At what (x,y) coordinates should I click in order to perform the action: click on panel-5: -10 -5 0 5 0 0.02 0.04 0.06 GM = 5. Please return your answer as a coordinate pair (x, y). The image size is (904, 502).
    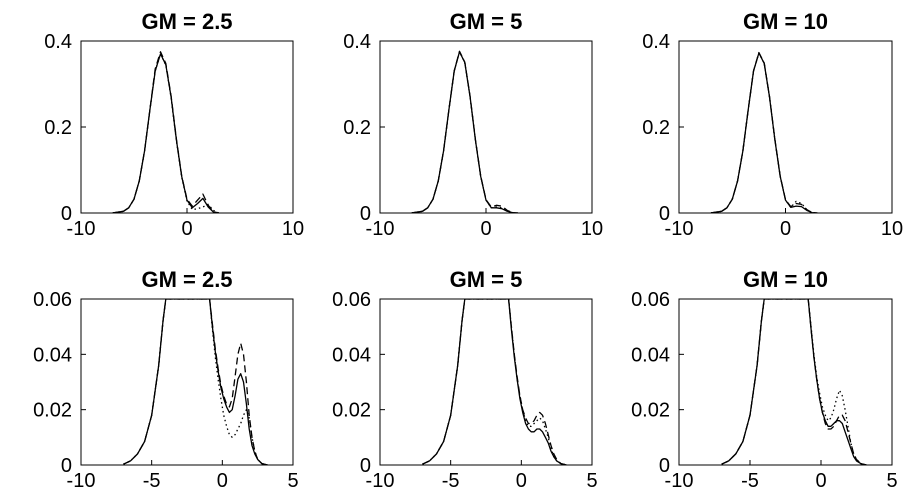
    Looking at the image, I should click on (465, 379).